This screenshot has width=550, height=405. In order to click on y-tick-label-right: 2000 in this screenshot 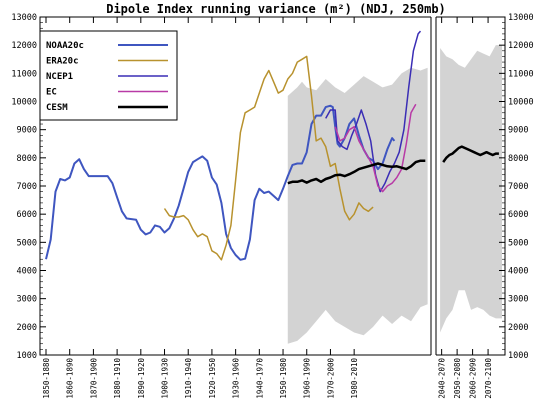, I will do `click(518, 328)`.